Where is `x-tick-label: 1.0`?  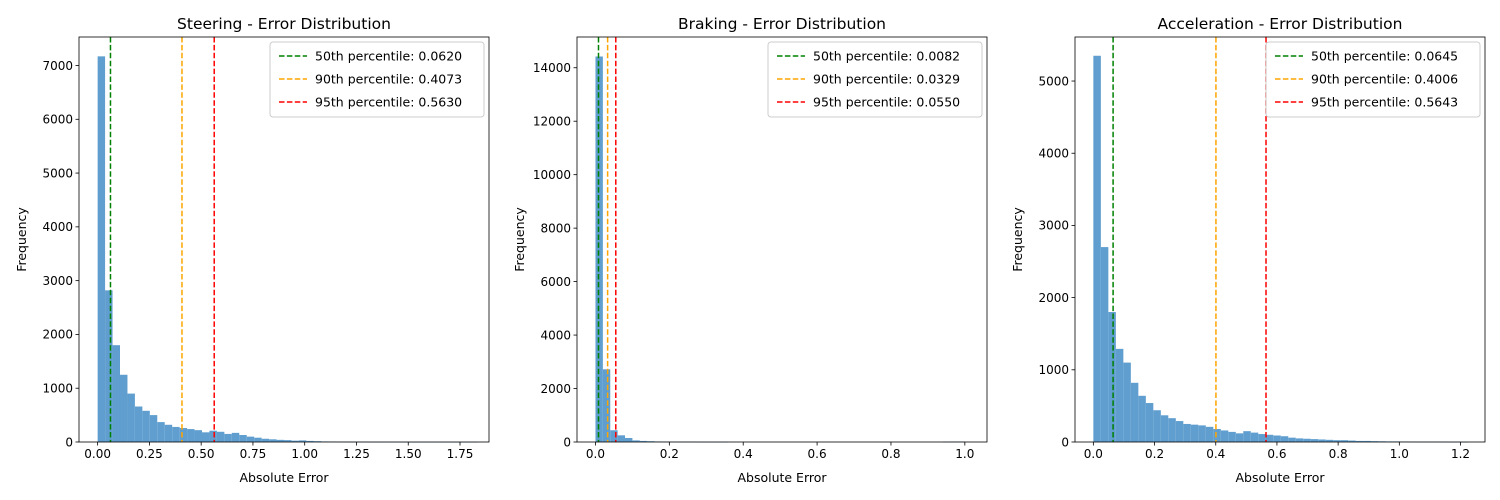
x-tick-label: 1.0 is located at coordinates (964, 454).